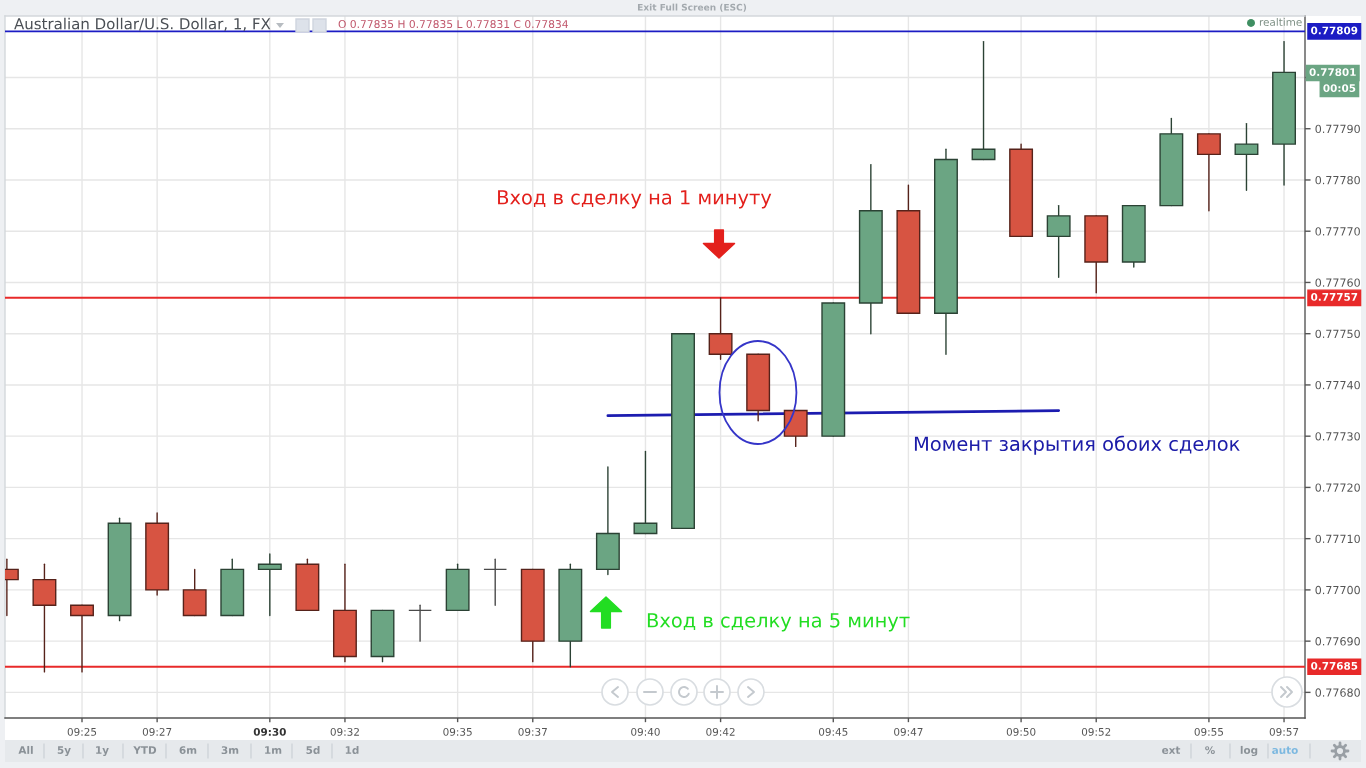 This screenshot has width=1366, height=768. What do you see at coordinates (1077, 445) in the screenshot?
I see `annotation: Момент закрытия обоих сделок` at bounding box center [1077, 445].